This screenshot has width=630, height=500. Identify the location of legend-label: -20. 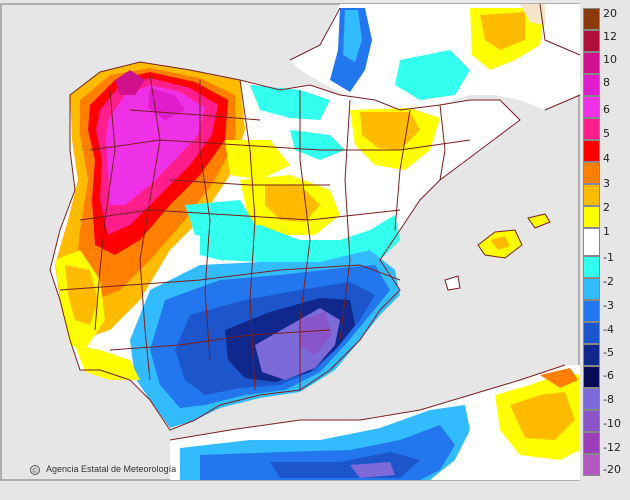
(612, 469).